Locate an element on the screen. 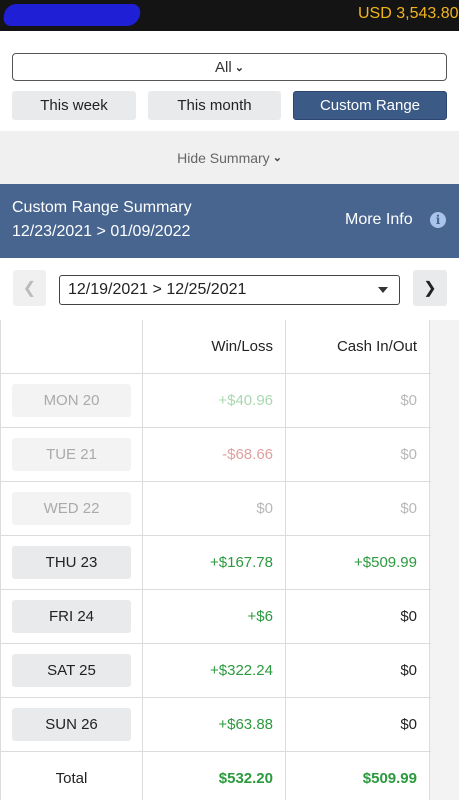 This screenshot has width=459, height=800. day-cell: TUE 21 is located at coordinates (71, 454).